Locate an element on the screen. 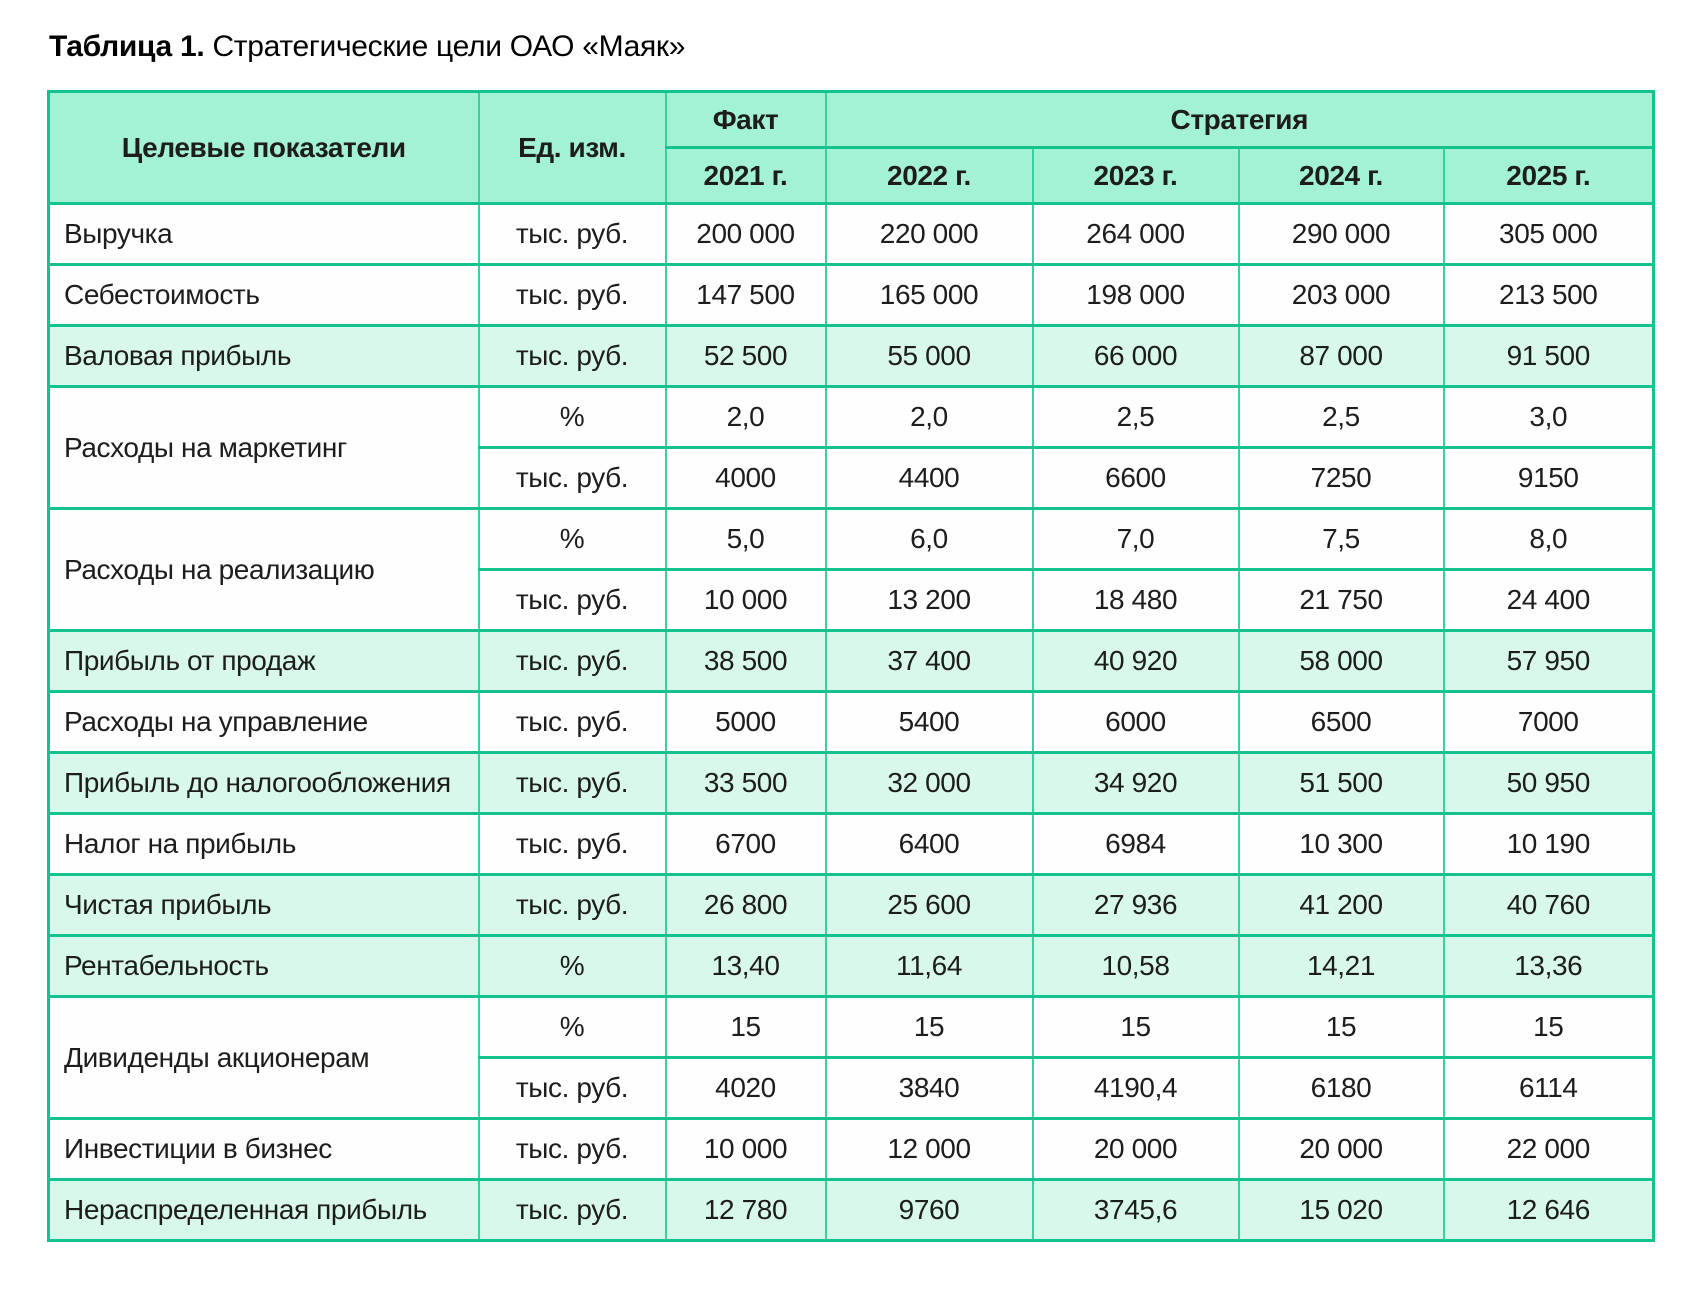 The image size is (1698, 1303). value-cell: 3840 is located at coordinates (929, 1088).